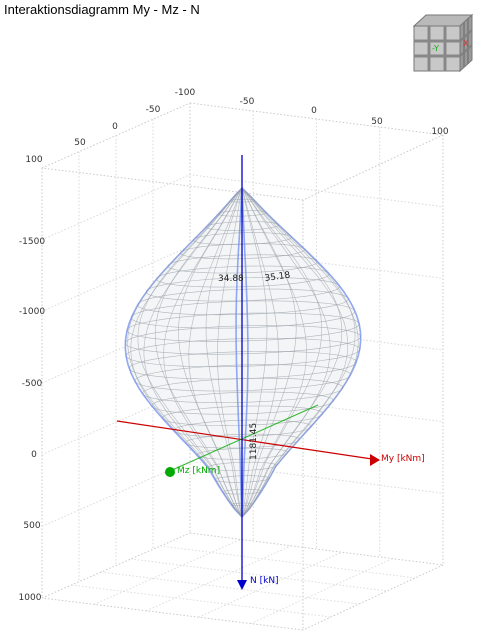 The image size is (483, 641). I want to click on view-cube: -Y X, so click(442, 43).